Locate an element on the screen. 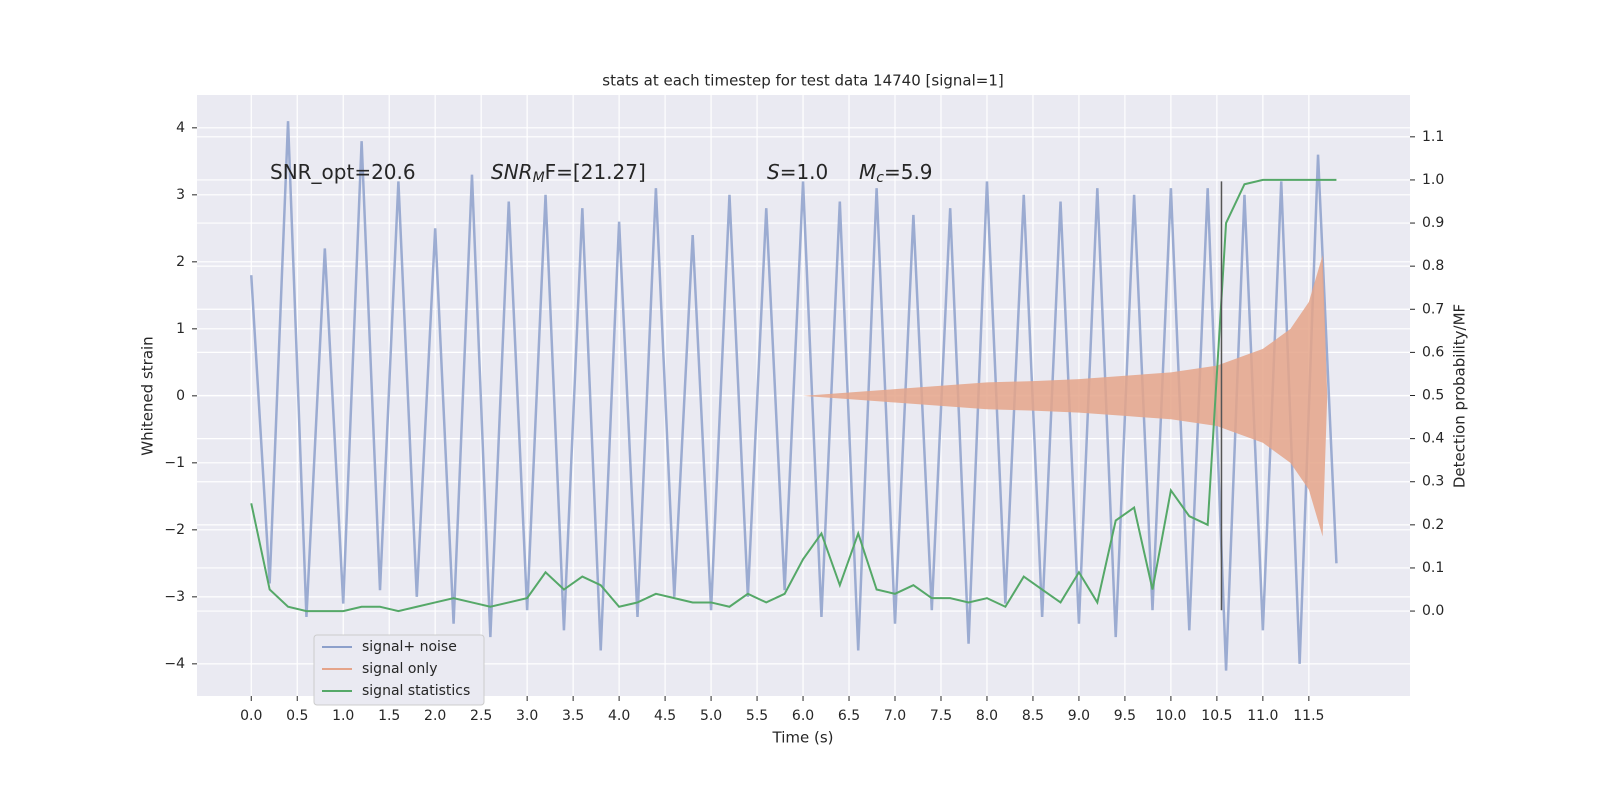  y-tick-label: 4 is located at coordinates (180, 128).